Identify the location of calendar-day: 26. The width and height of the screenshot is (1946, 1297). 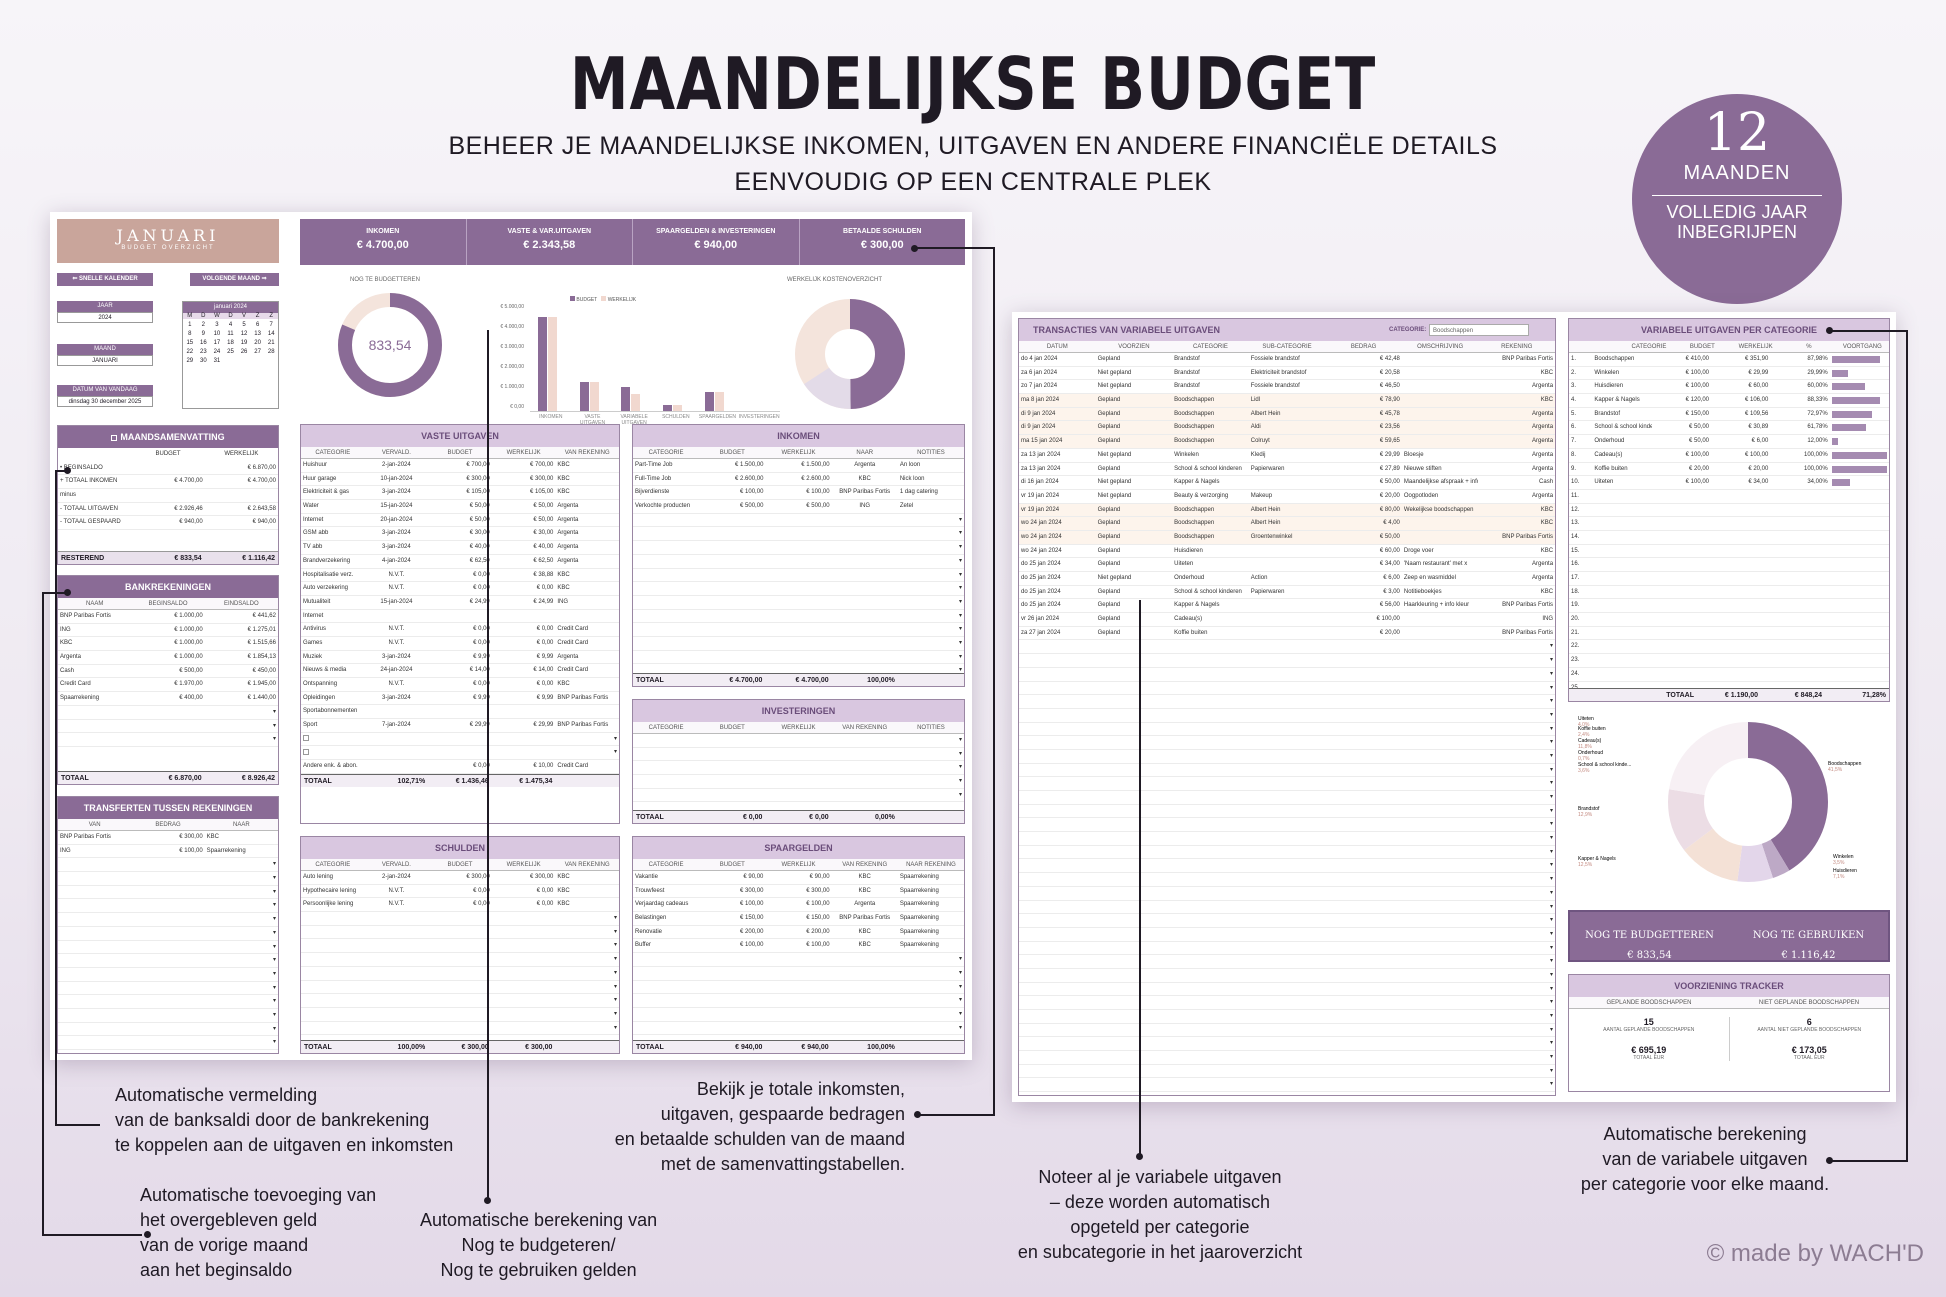
(244, 352).